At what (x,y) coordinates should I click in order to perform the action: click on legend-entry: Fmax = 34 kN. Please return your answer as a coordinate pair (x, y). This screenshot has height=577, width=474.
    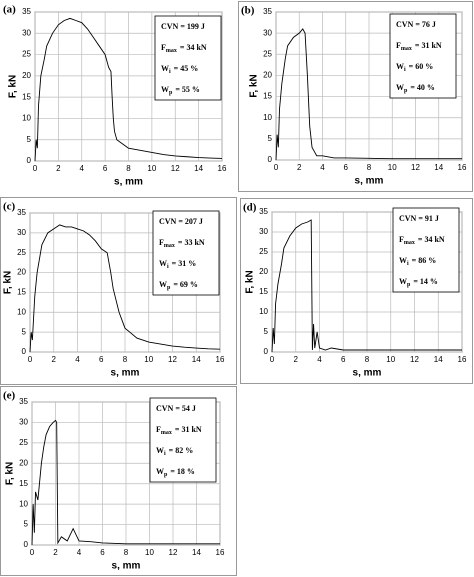
    Looking at the image, I should click on (184, 49).